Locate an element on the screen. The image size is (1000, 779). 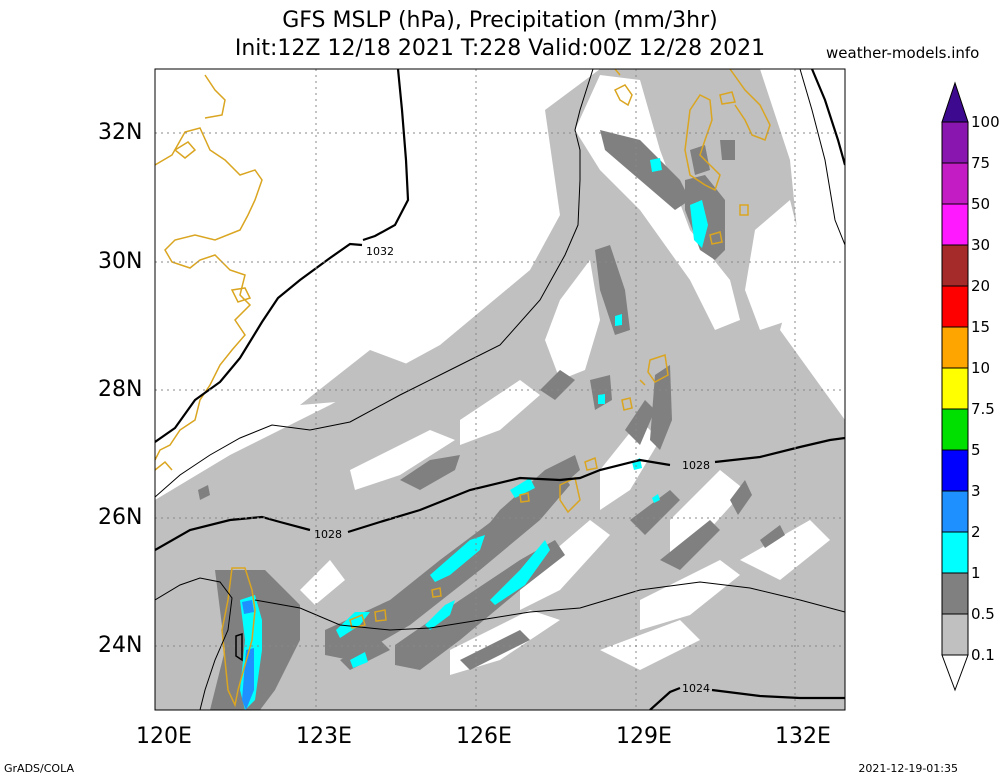
lat-label: 24N is located at coordinates (120, 645).